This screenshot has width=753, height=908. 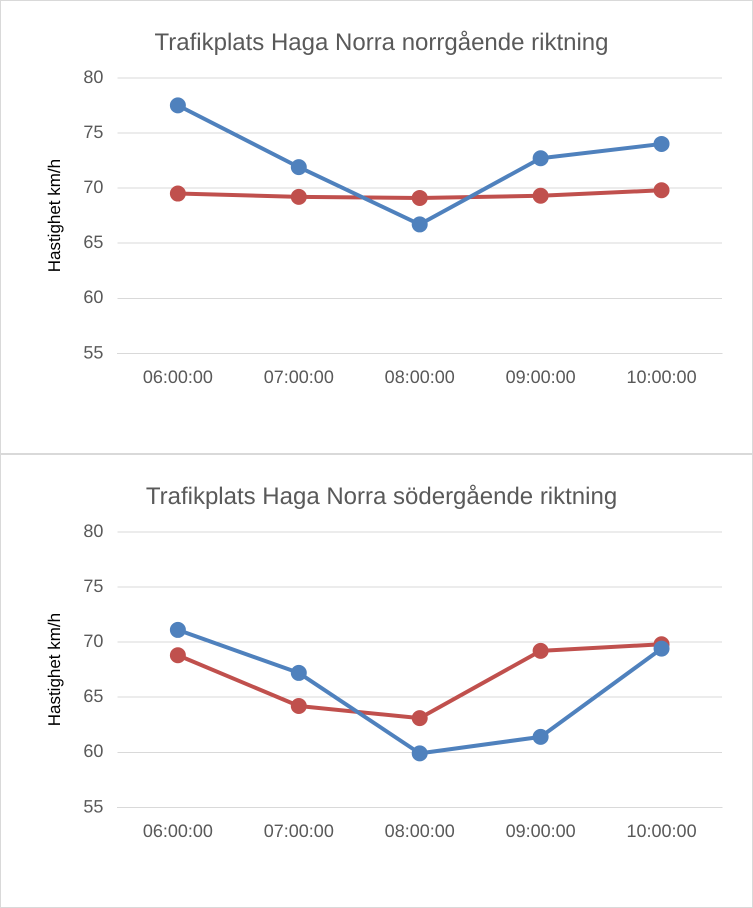 What do you see at coordinates (382, 496) in the screenshot?
I see `chart-title: Trafikplats Haga Norra södergående riktning` at bounding box center [382, 496].